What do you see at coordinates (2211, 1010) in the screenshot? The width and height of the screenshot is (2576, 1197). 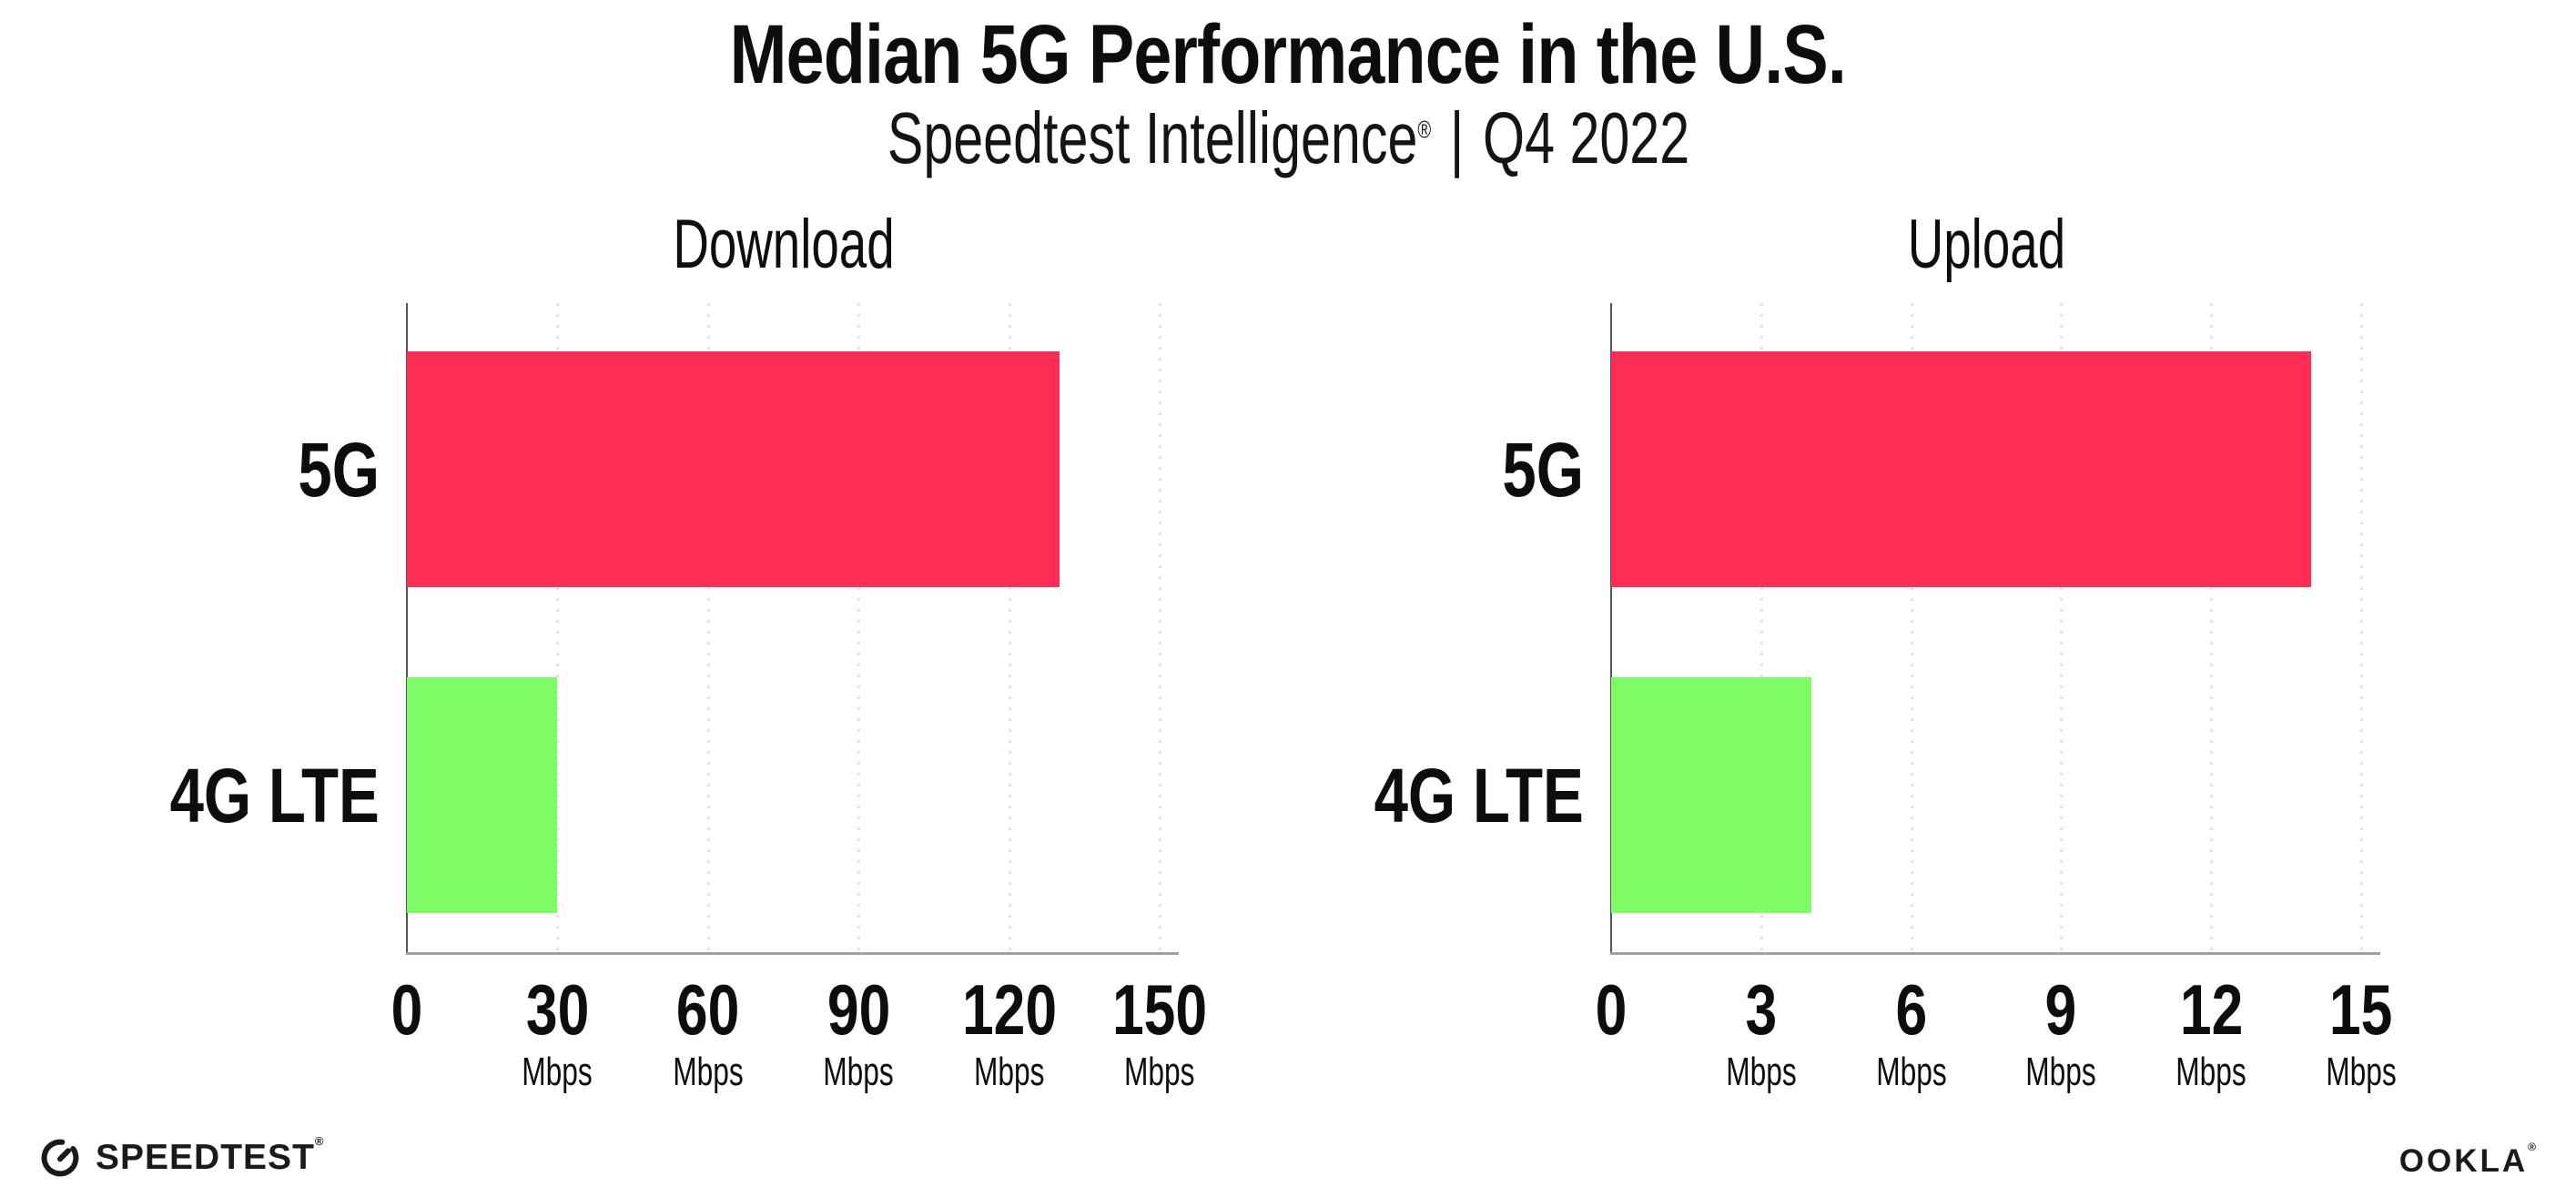 I see `x-tick-value: 12` at bounding box center [2211, 1010].